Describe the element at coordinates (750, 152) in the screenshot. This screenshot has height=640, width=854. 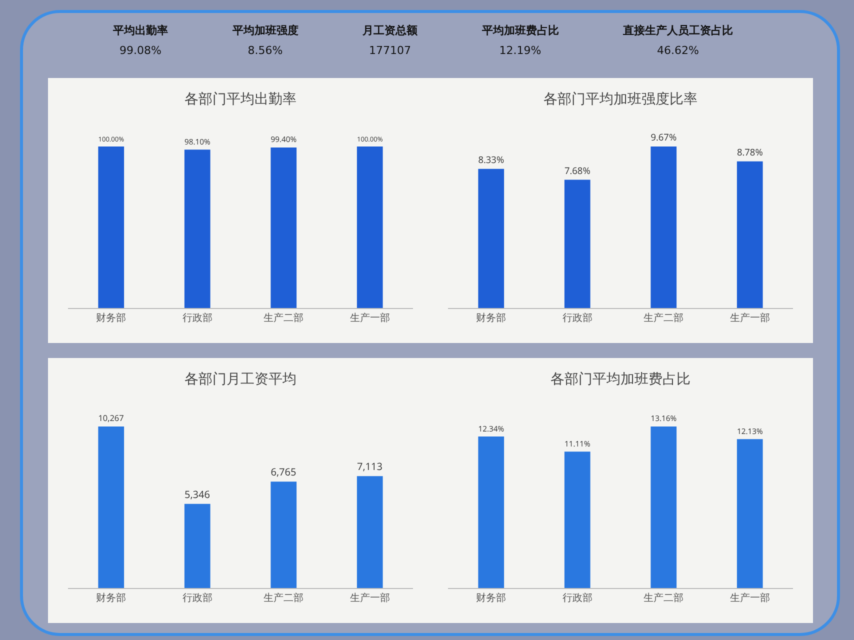
I see `data-label: 8.78%` at that location.